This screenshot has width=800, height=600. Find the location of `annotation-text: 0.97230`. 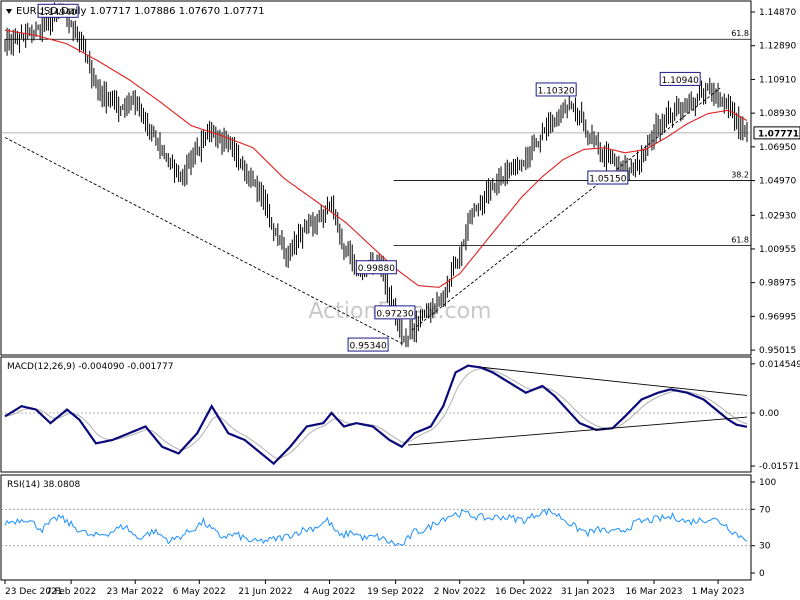

annotation-text: 0.97230 is located at coordinates (394, 314).